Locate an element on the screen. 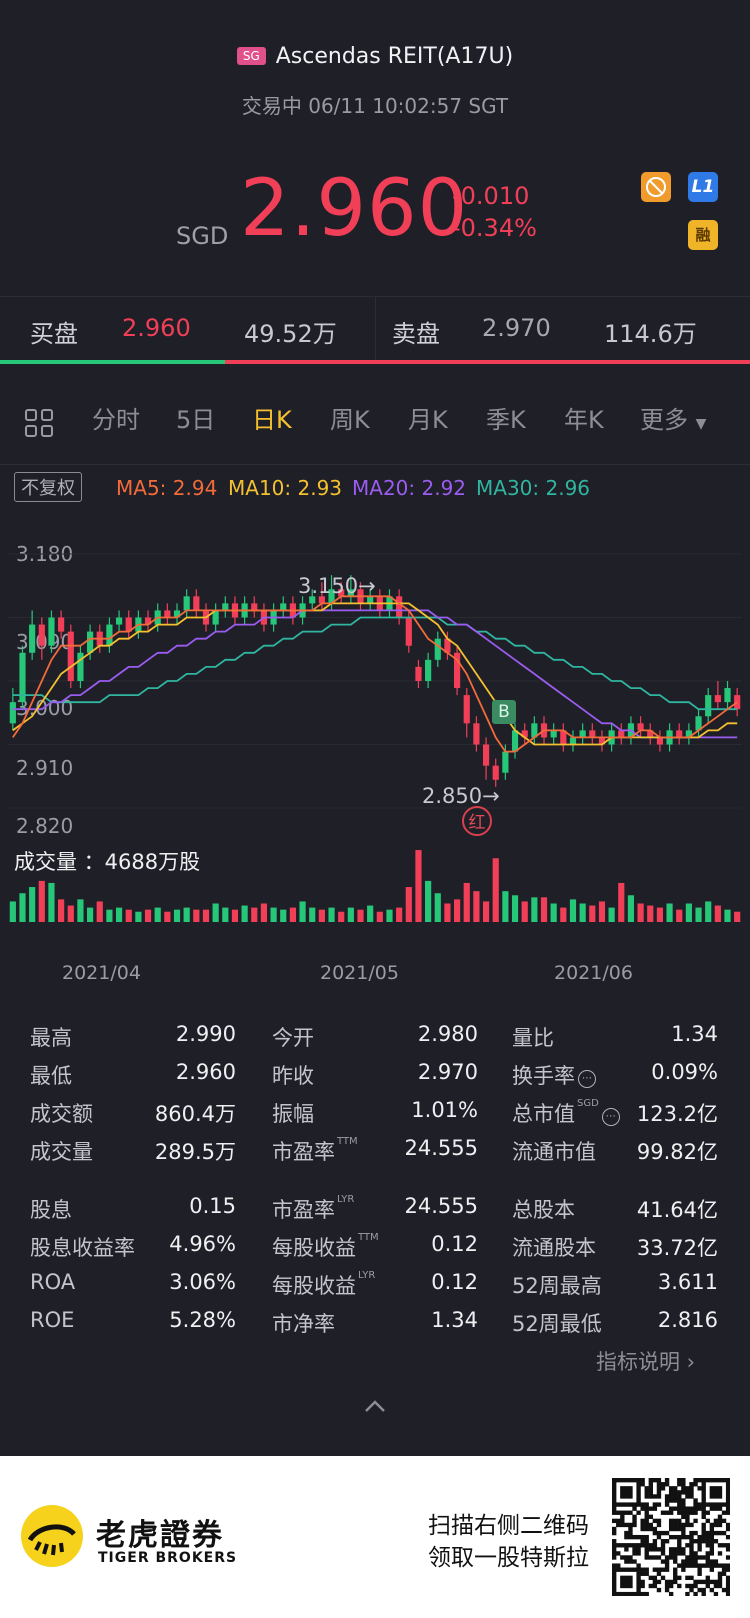 The width and height of the screenshot is (750, 1618). tab-yearly-k: 年K is located at coordinates (584, 420).